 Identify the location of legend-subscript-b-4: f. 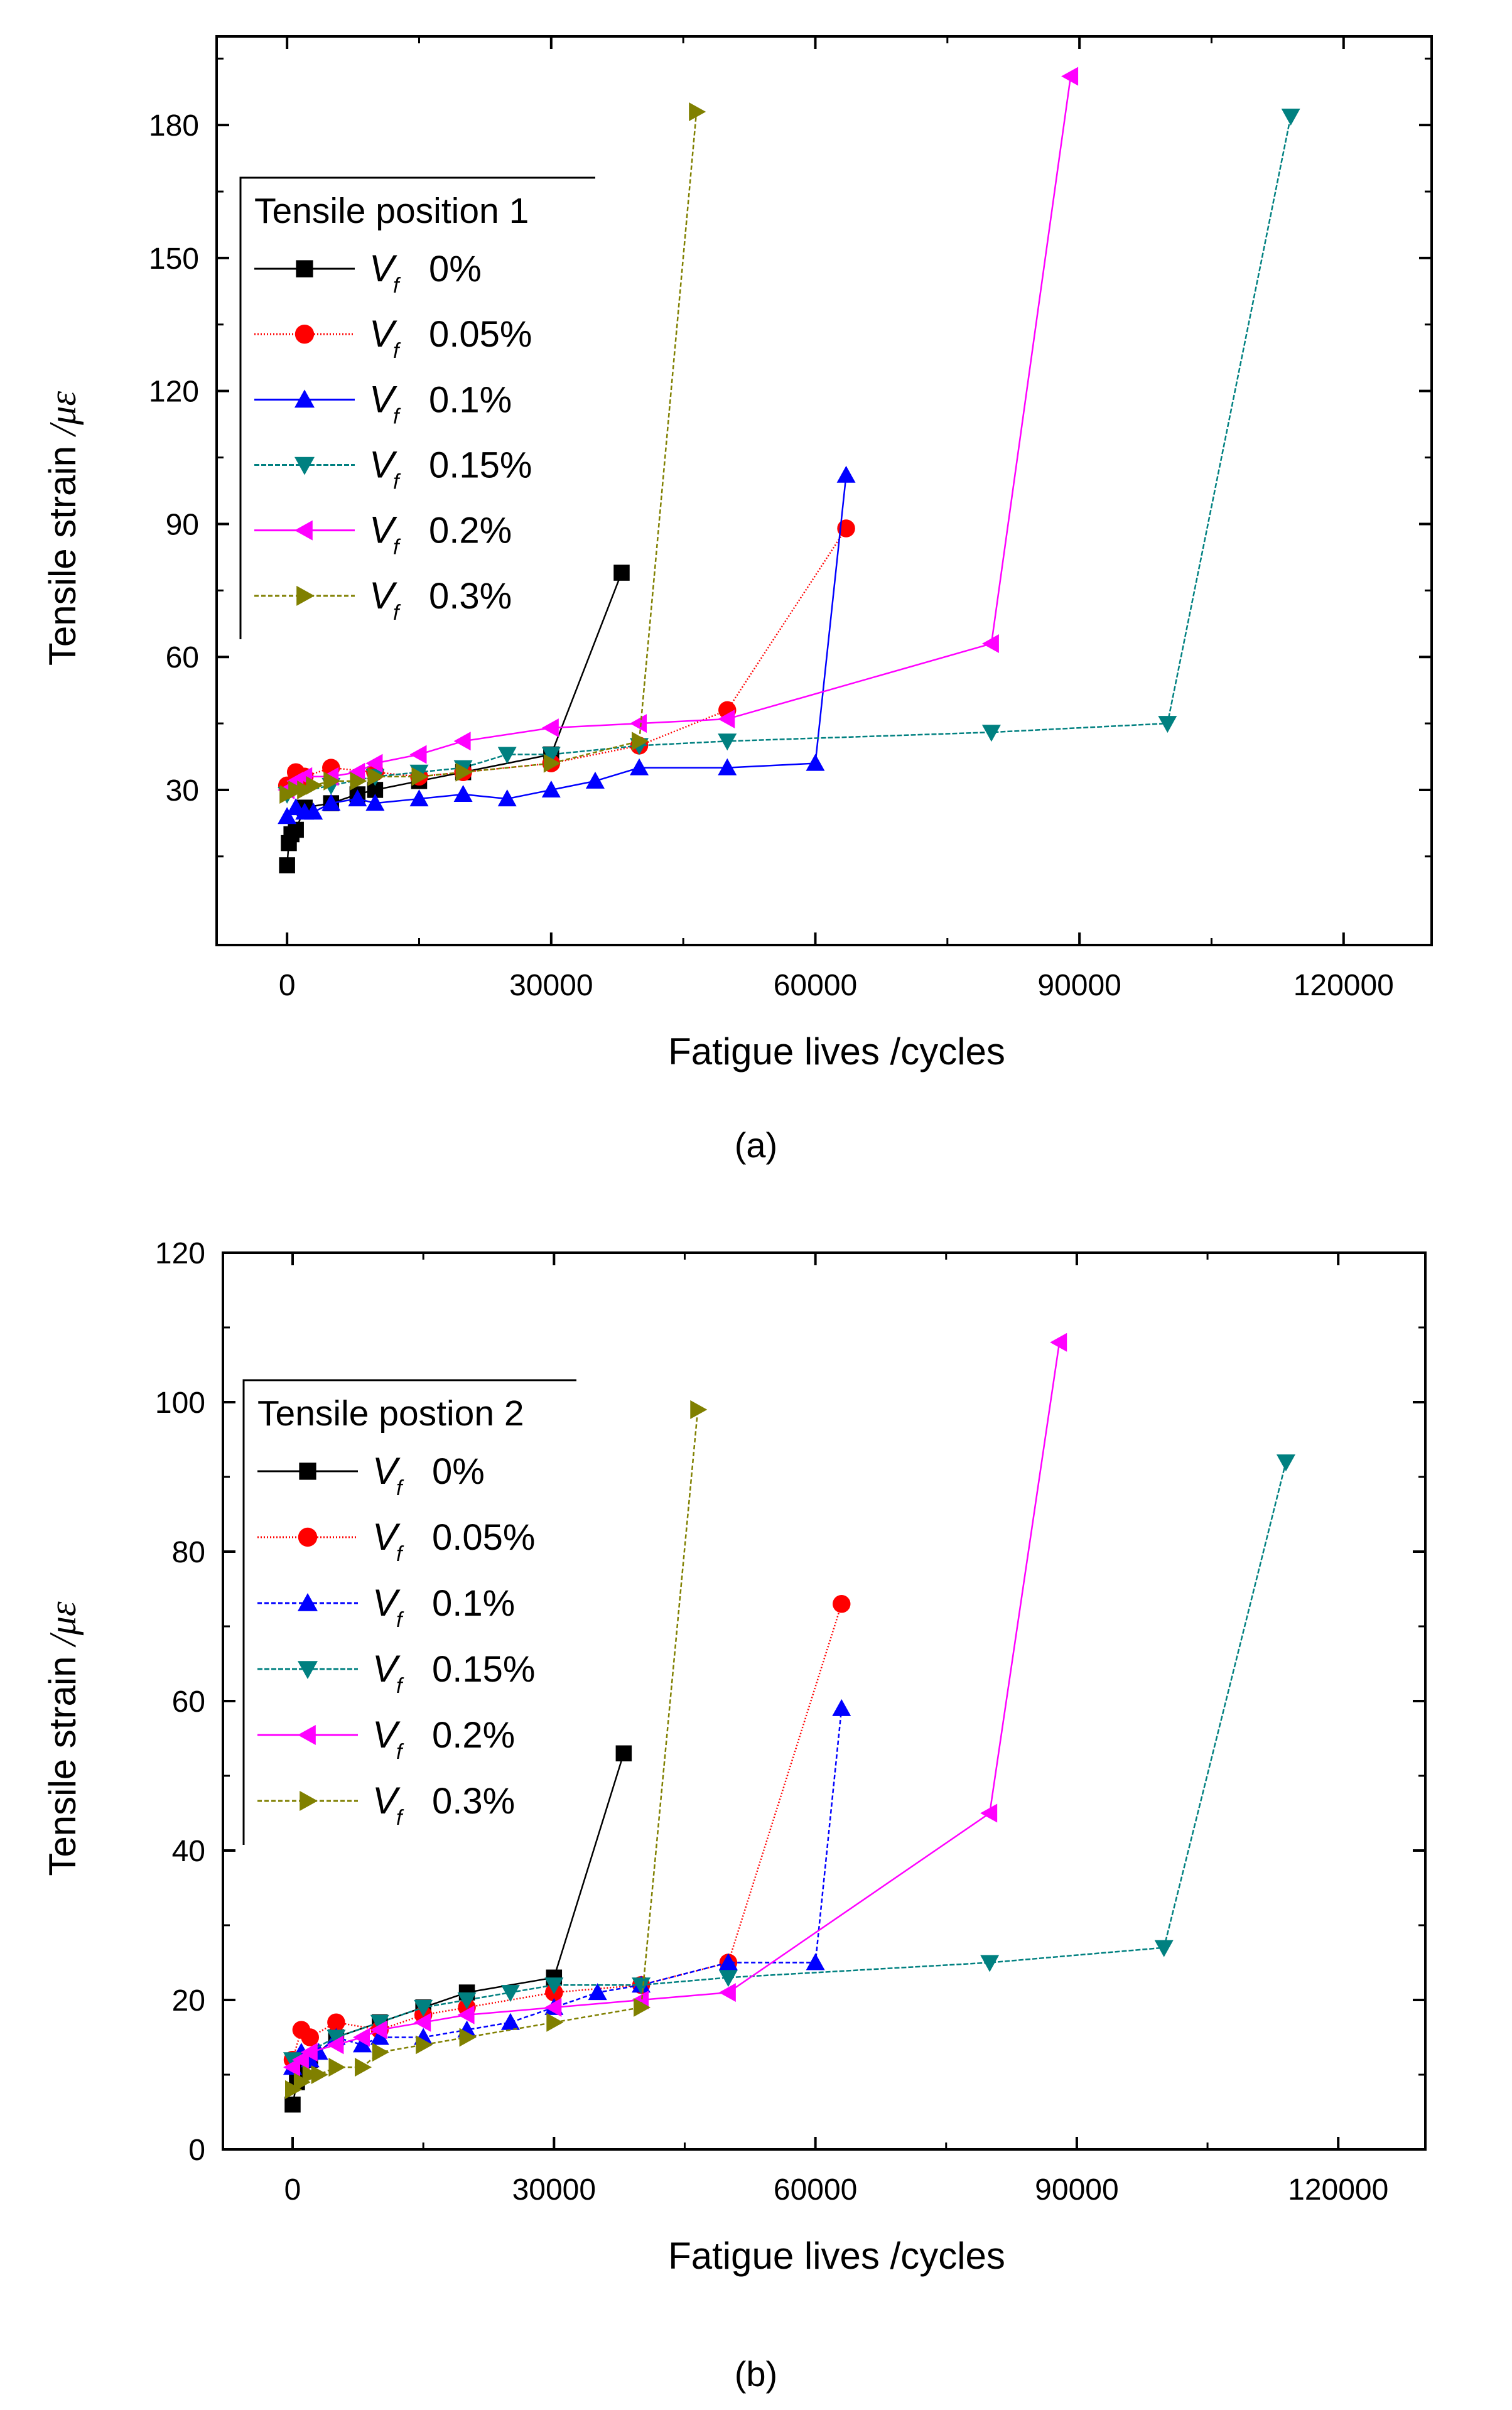
(400, 1752).